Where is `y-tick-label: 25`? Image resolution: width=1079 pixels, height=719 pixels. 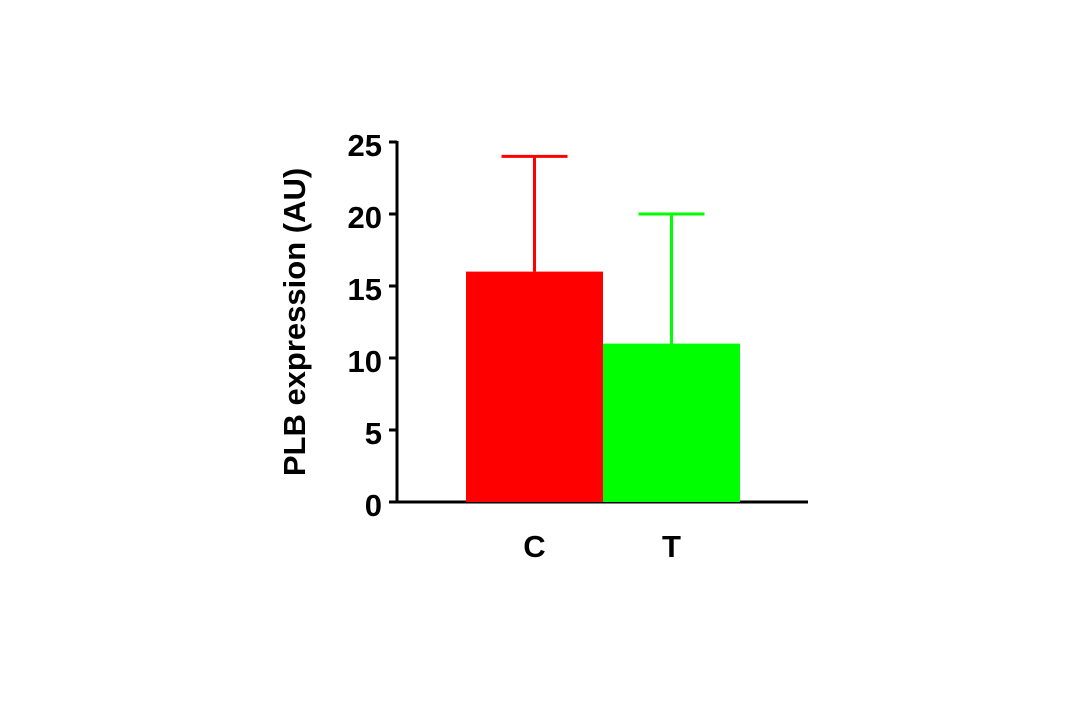
y-tick-label: 25 is located at coordinates (365, 145).